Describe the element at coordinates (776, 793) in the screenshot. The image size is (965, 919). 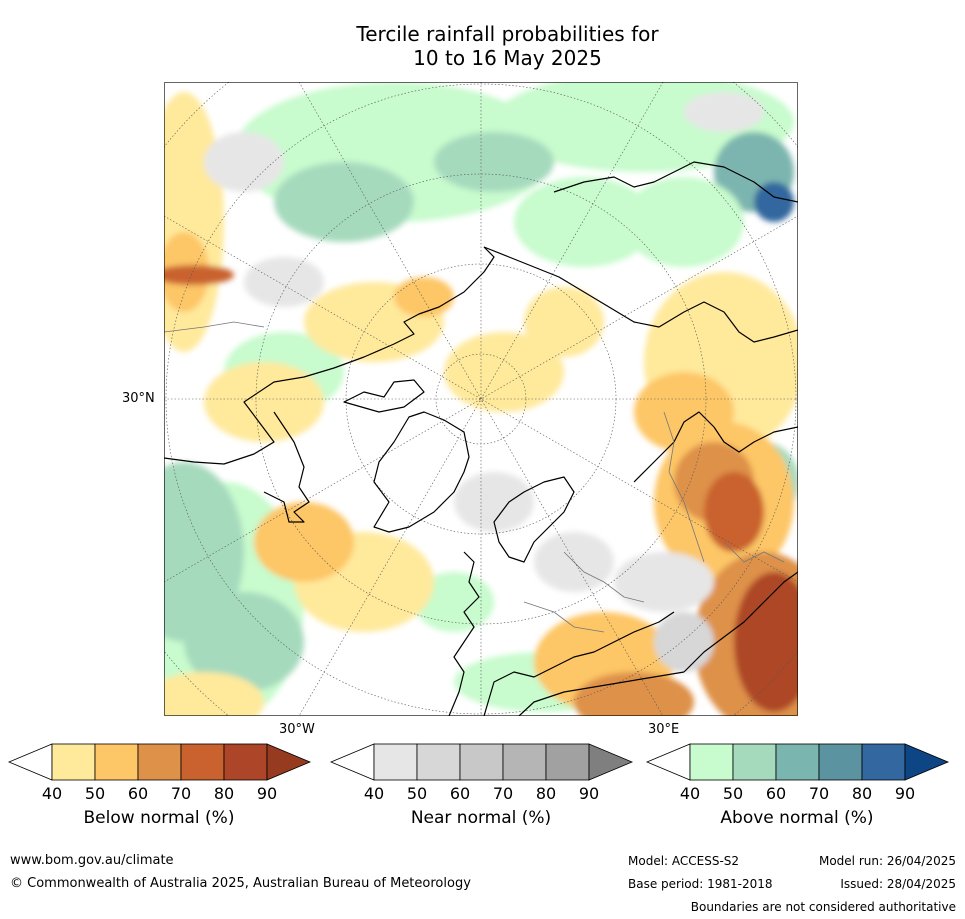
I see `colorbar-above-tick: 60` at that location.